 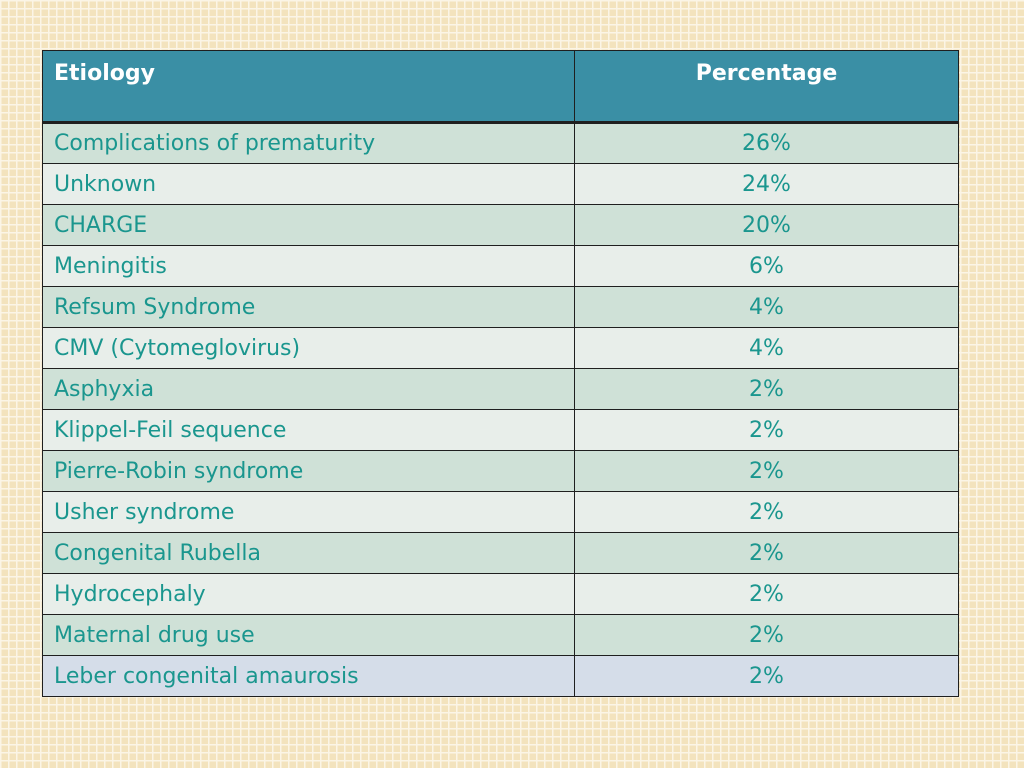 I want to click on table-row: Asphyxia 2%, so click(x=500, y=389).